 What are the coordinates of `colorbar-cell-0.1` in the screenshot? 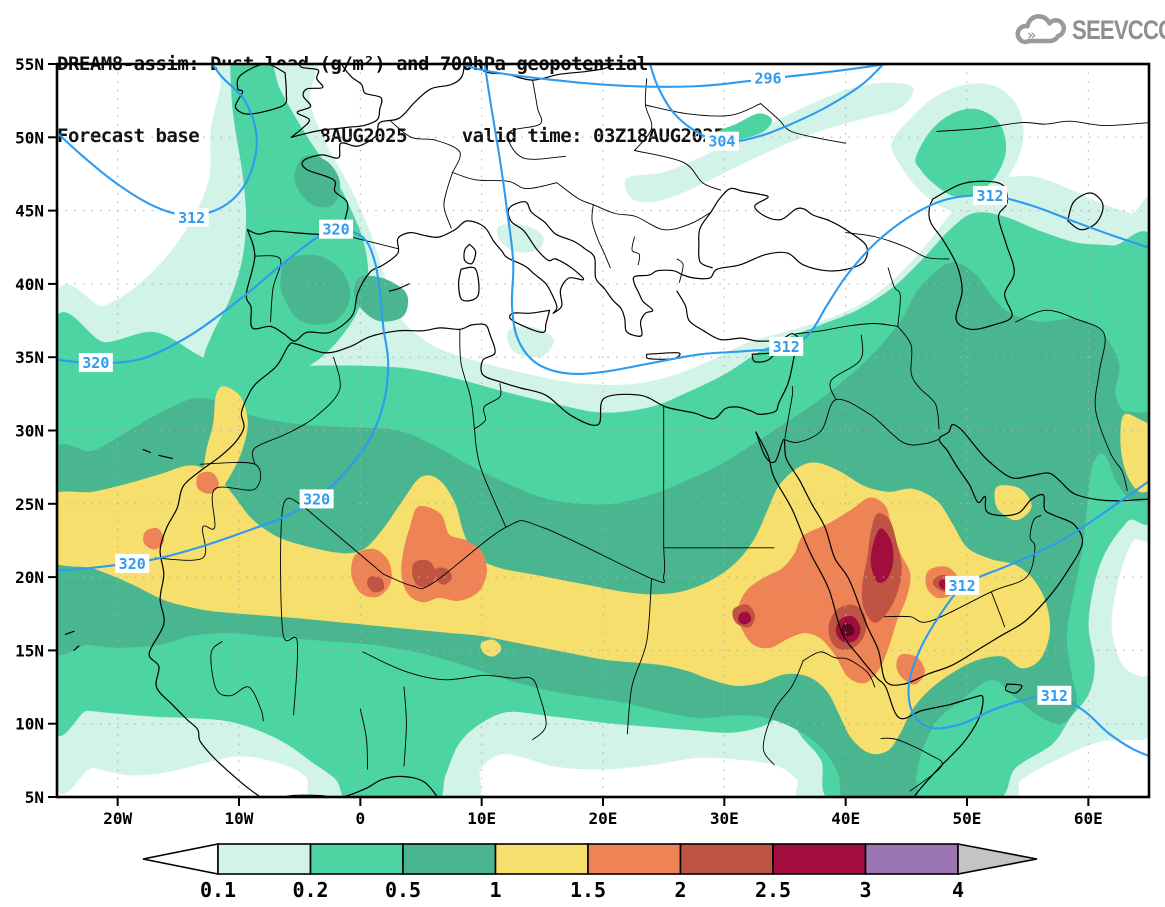 It's located at (264, 859).